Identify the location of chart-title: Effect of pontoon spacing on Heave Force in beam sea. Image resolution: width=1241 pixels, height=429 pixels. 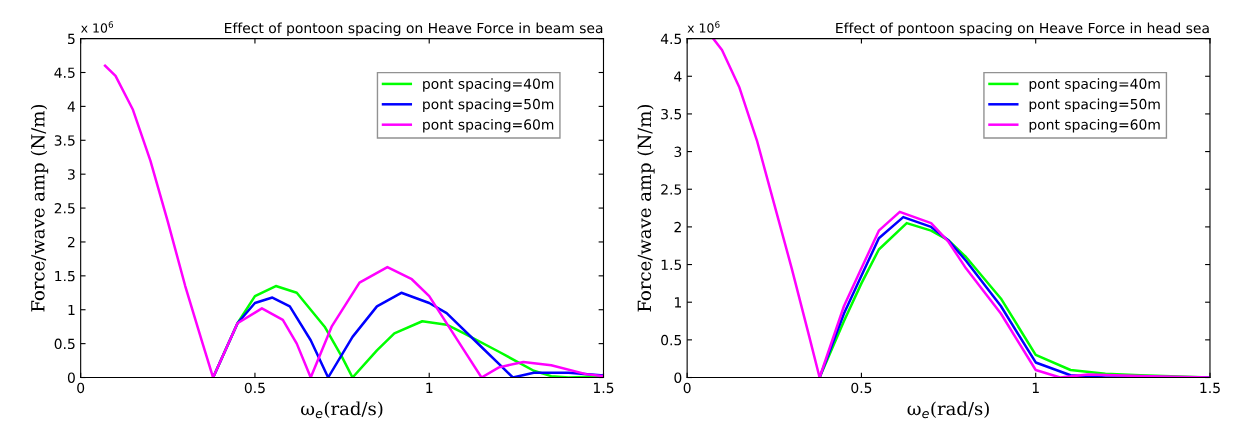
(414, 29).